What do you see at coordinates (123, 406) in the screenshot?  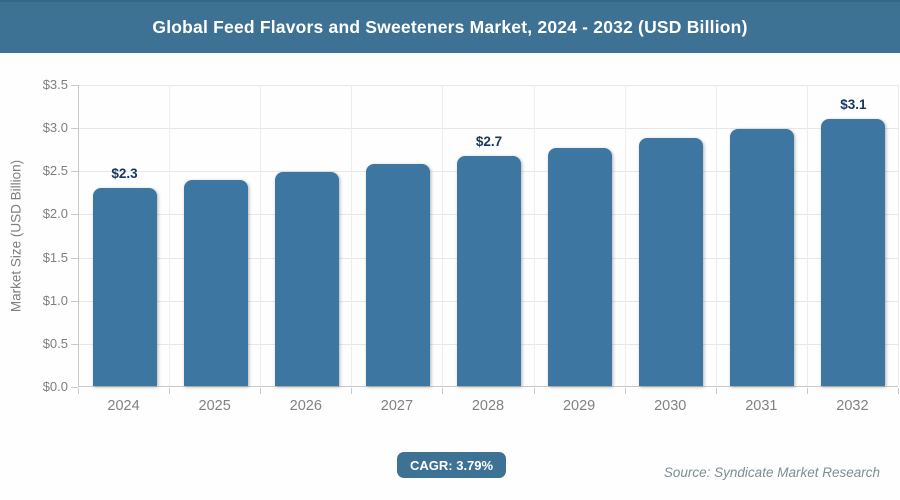 I see `x-axis-label-2024: 2024` at bounding box center [123, 406].